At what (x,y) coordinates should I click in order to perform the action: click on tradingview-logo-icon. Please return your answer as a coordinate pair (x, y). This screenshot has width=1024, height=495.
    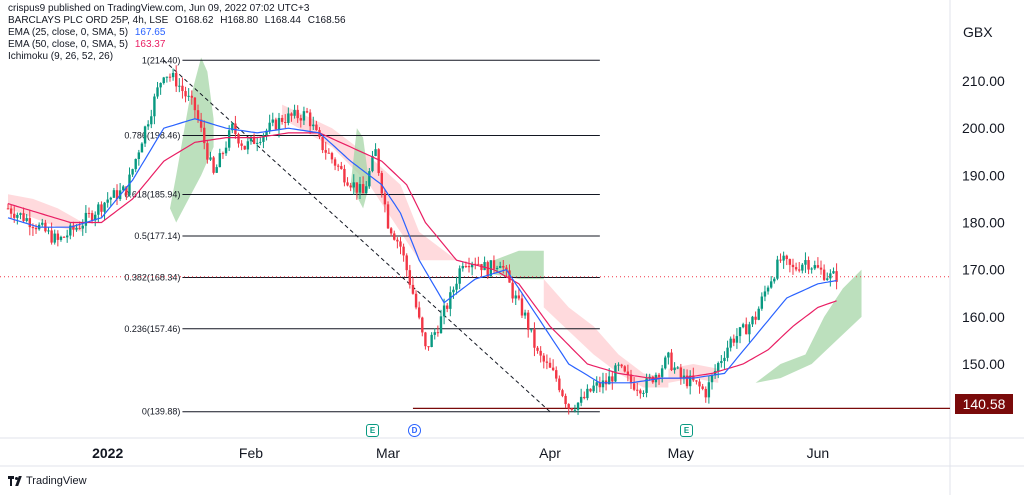
    Looking at the image, I should click on (15, 481).